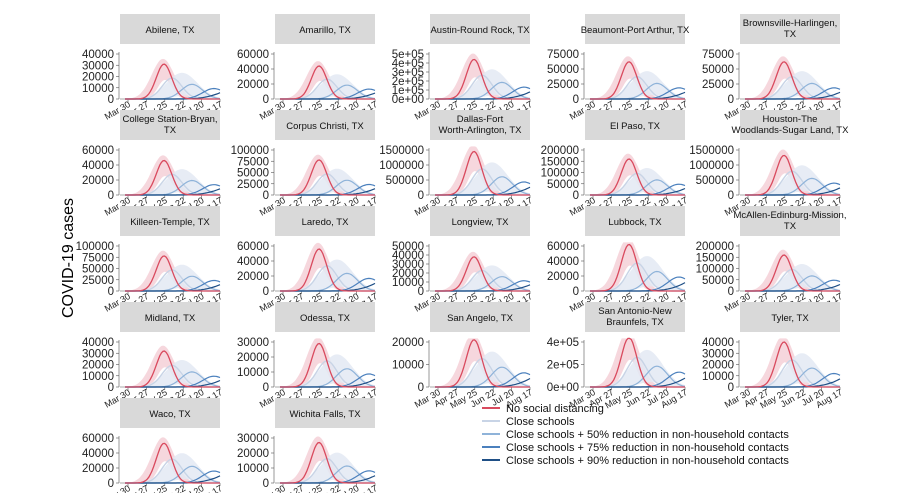  I want to click on y-tick-label: 200000, so click(715, 247).